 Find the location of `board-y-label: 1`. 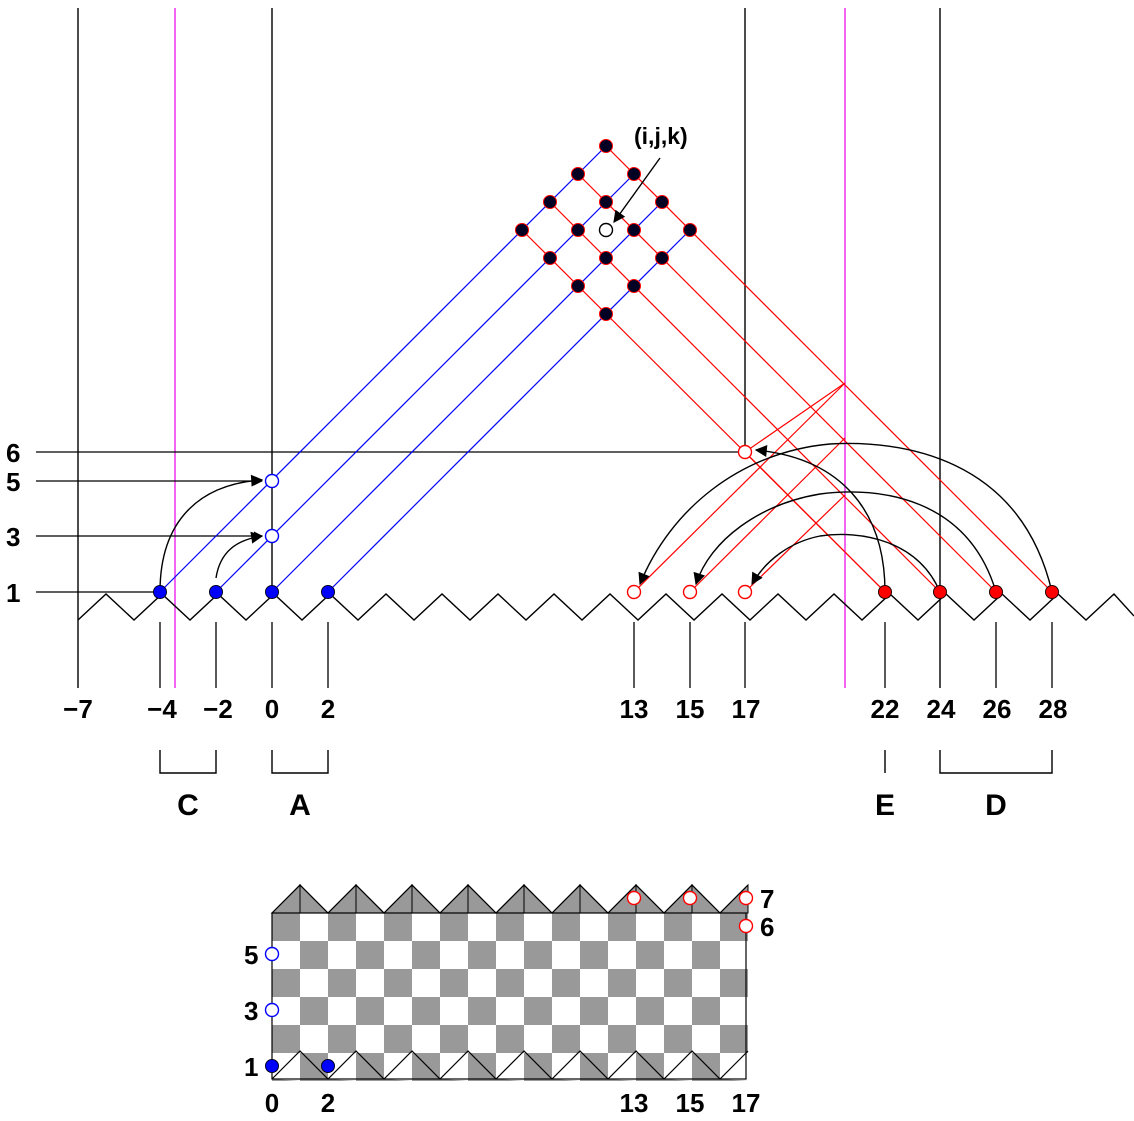

board-y-label: 1 is located at coordinates (251, 1067).